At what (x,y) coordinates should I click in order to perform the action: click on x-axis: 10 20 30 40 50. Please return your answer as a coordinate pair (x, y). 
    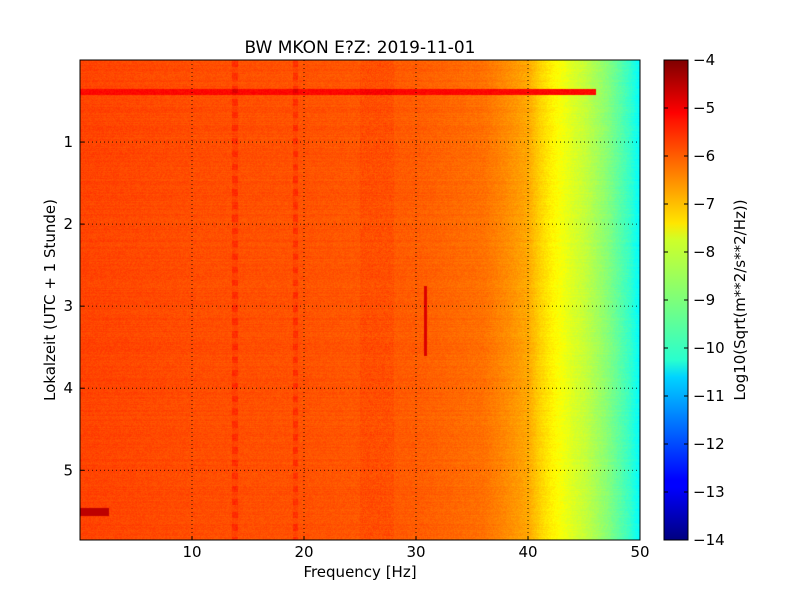
    Looking at the image, I should click on (416, 548).